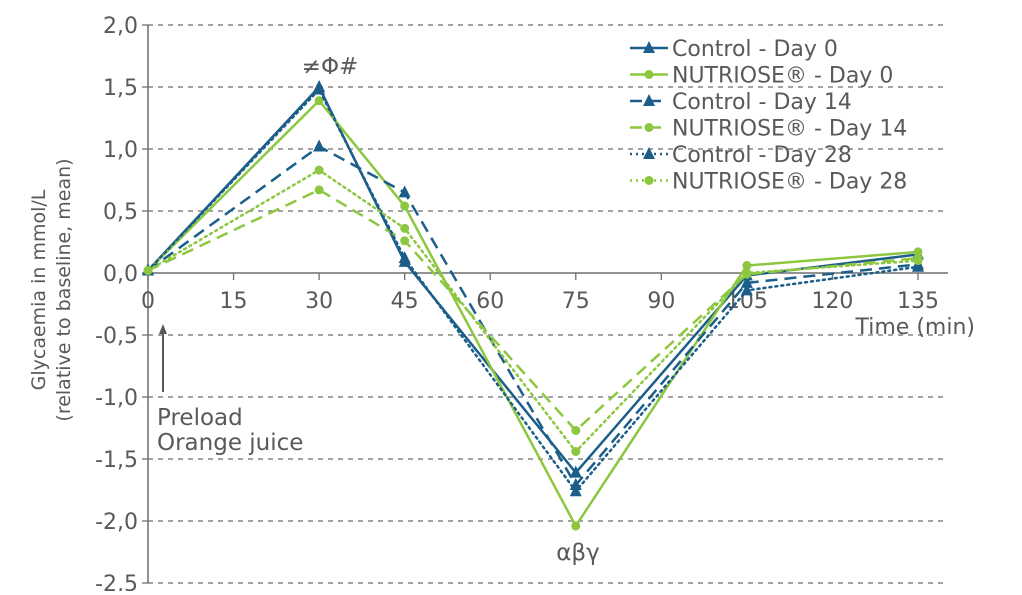 The image size is (1022, 595). Describe the element at coordinates (120, 150) in the screenshot. I see `y-tick-label: 1,0` at that location.